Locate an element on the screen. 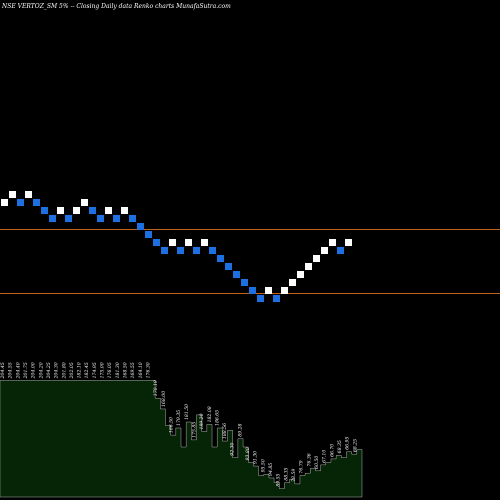 Image resolution: width=500 pixels, height=500 pixels. volume-label: 76.79 is located at coordinates (302, 466).